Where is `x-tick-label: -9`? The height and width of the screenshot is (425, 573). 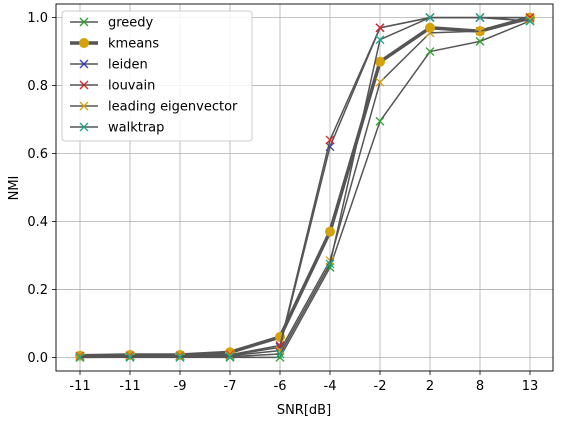 x-tick-label: -9 is located at coordinates (180, 386).